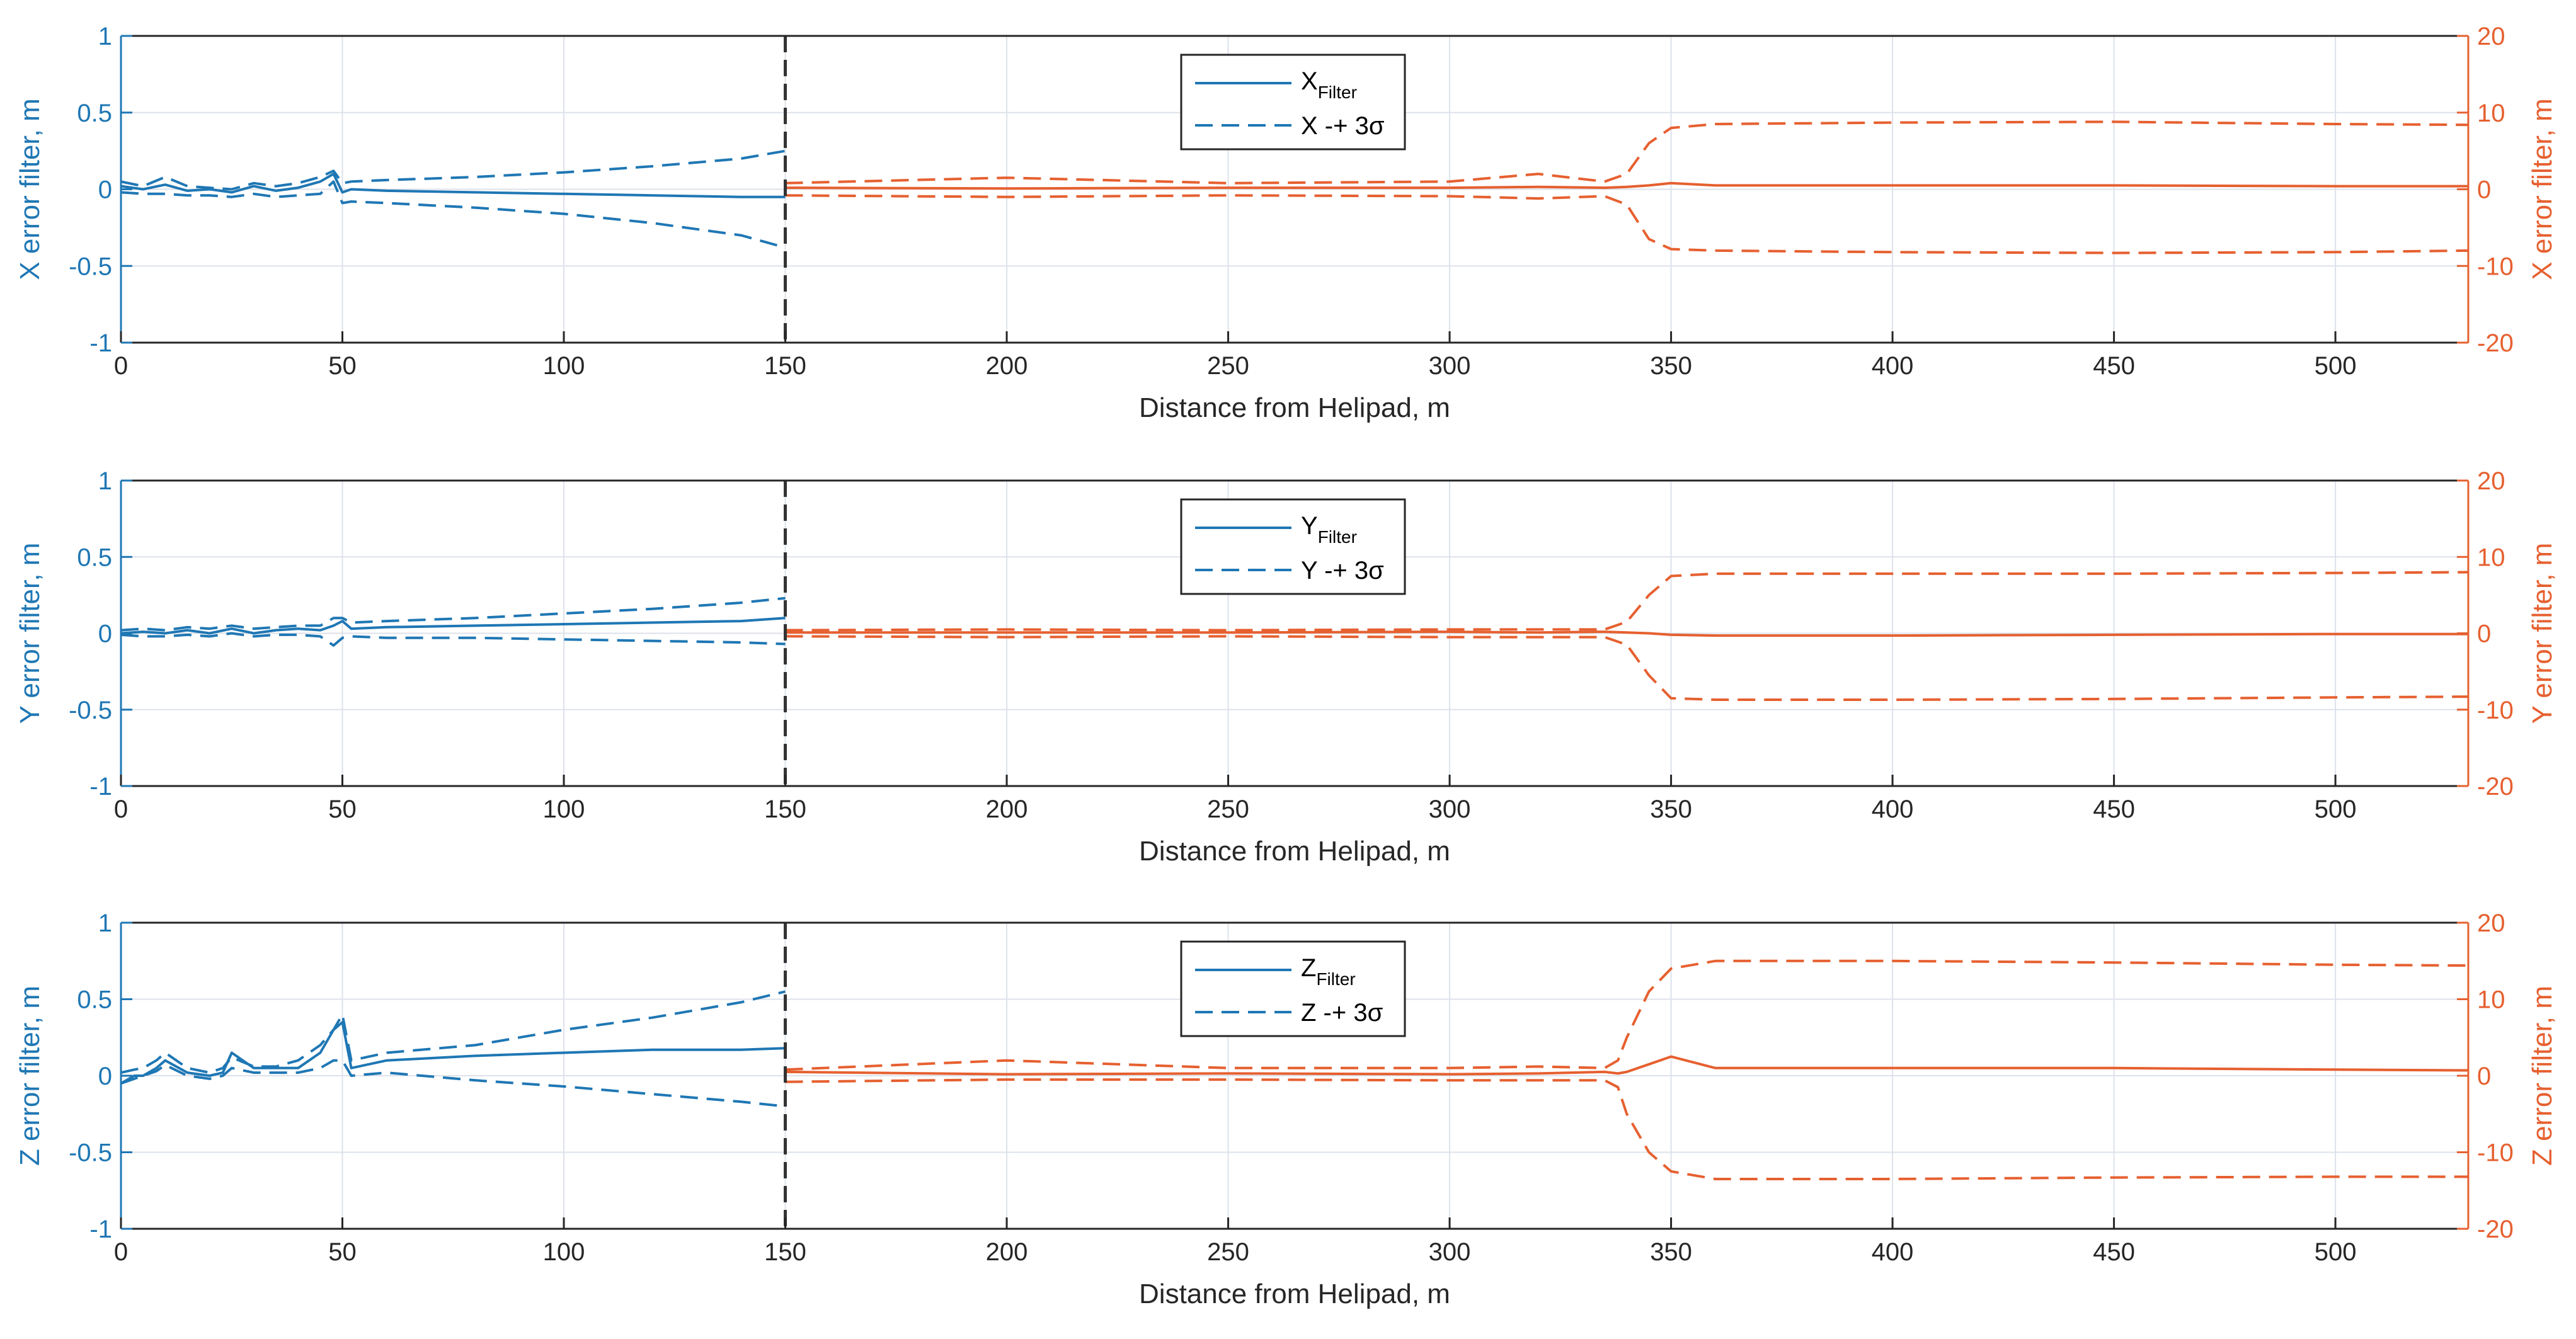 This screenshot has width=2576, height=1339. I want to click on panel-1-right-upper-3sigma-line, so click(1627, 152).